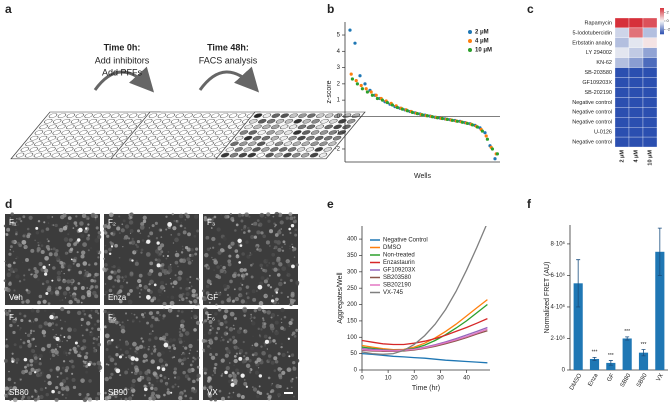 This screenshot has width=672, height=411. What do you see at coordinates (124, 79) in the screenshot?
I see `arrow` at bounding box center [124, 79].